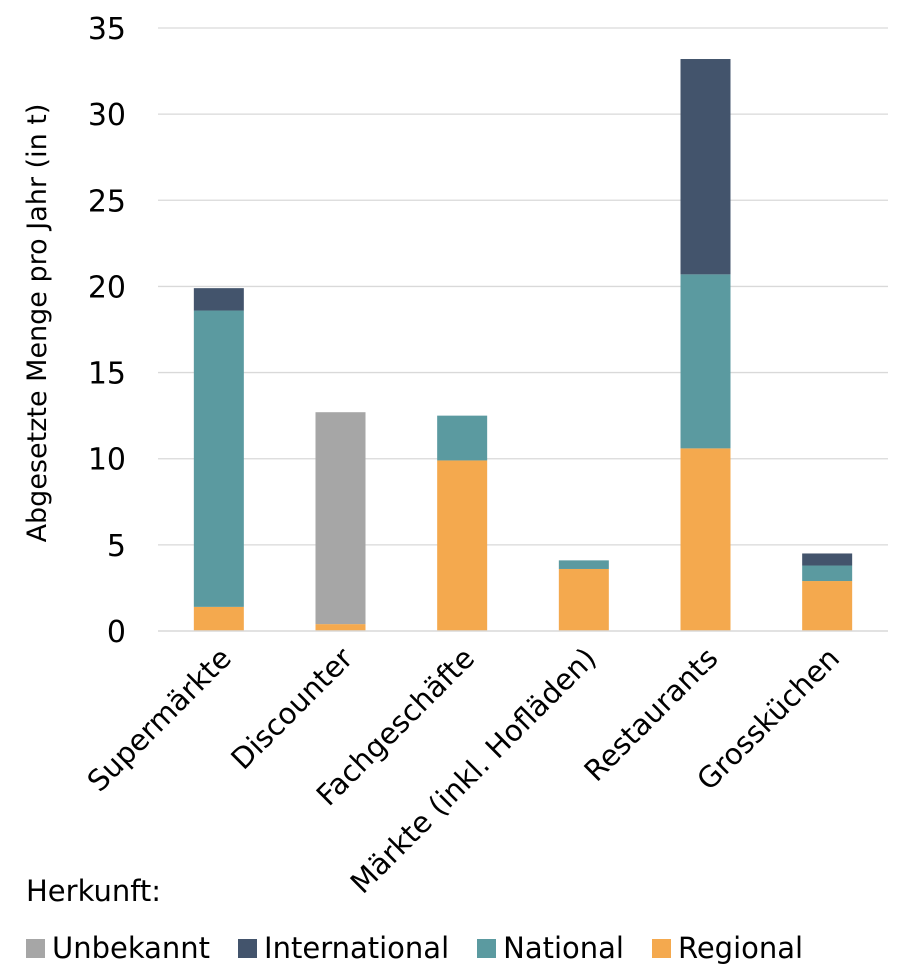  Describe the element at coordinates (462, 438) in the screenshot. I see `bar-fachgeschafte-national` at that location.